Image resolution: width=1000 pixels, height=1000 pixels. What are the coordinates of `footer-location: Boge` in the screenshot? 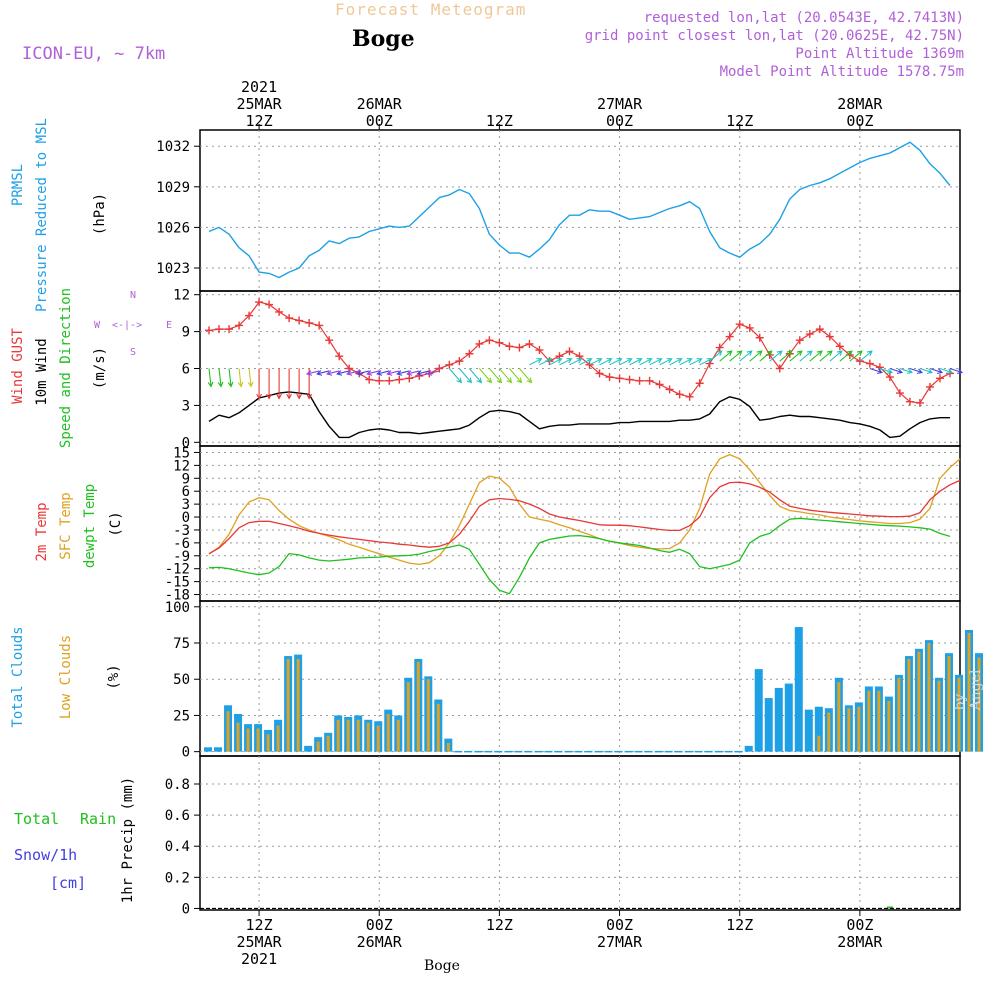 It's located at (442, 966).